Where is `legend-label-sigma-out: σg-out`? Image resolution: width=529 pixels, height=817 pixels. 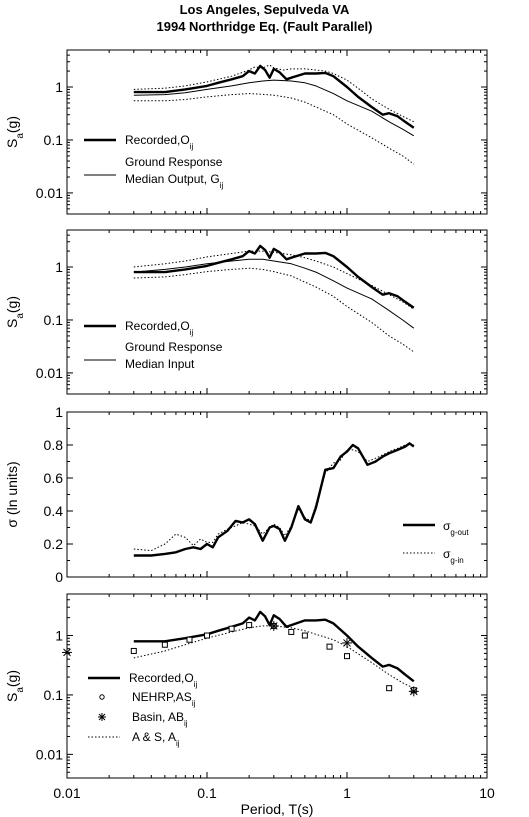
legend-label-sigma-out: σg-out is located at coordinates (456, 528).